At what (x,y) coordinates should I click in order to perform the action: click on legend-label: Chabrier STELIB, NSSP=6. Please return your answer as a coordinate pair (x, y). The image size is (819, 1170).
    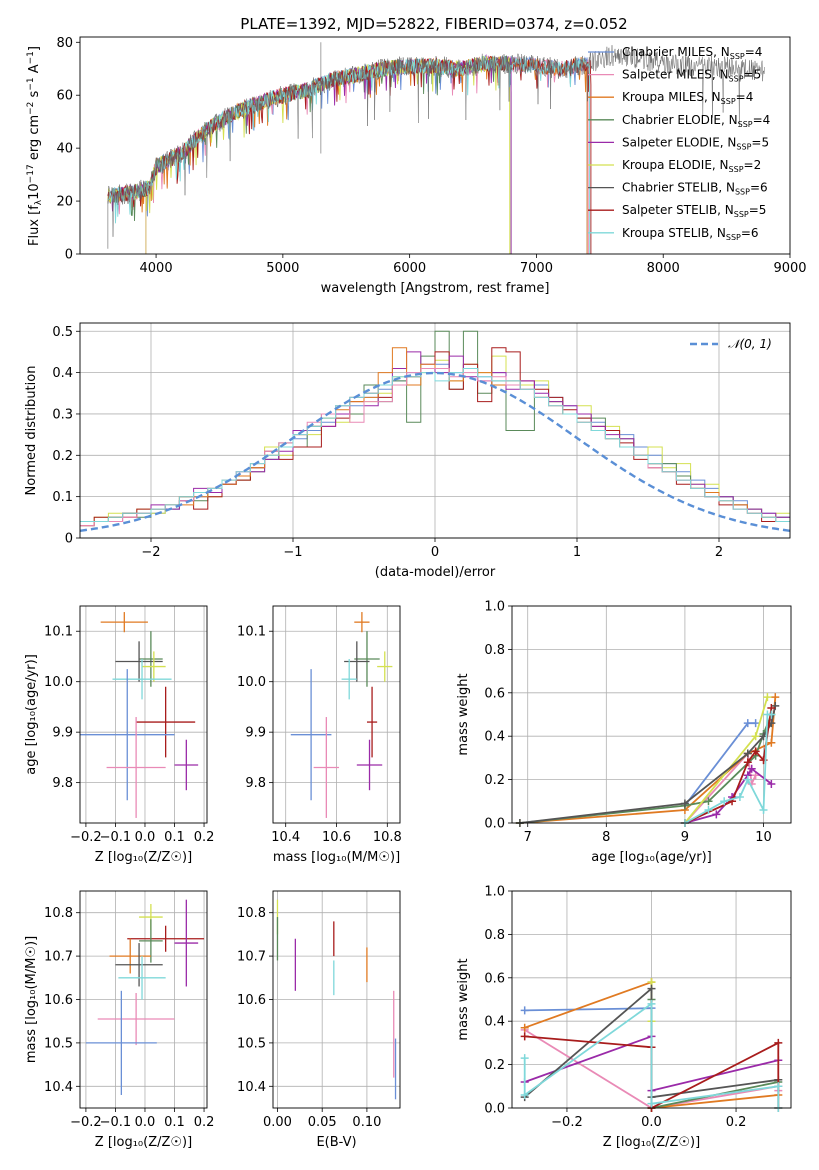
    Looking at the image, I should click on (695, 189).